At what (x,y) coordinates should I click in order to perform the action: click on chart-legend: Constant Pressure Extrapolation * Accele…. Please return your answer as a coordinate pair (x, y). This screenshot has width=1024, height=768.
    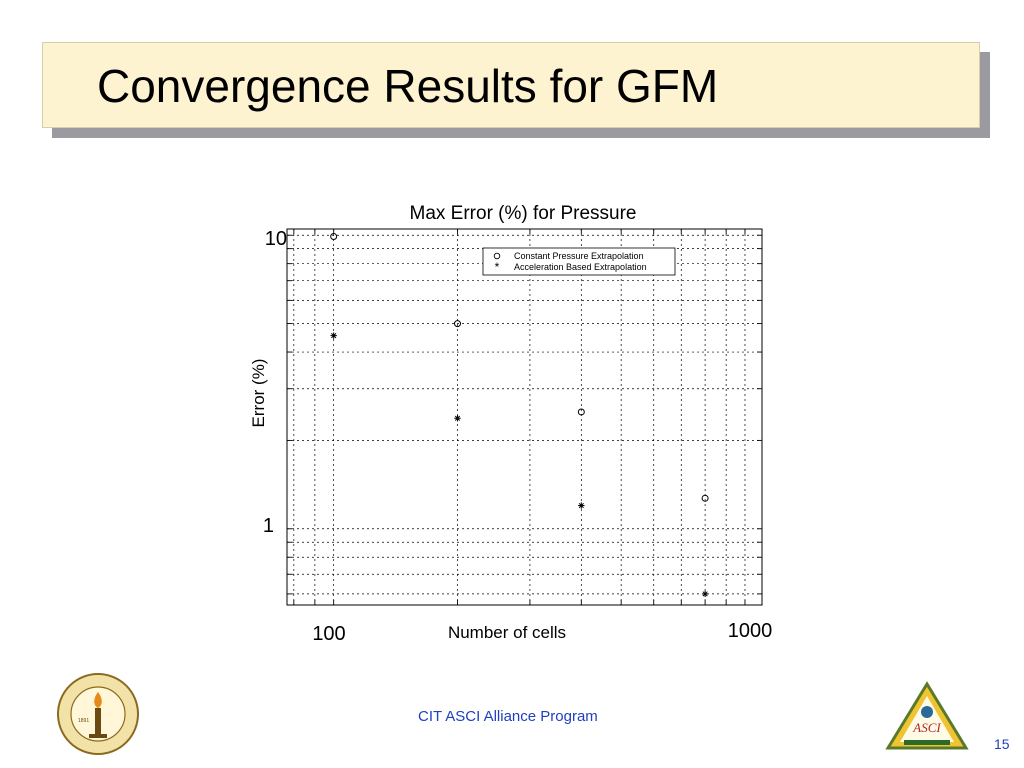
    Looking at the image, I should click on (579, 261).